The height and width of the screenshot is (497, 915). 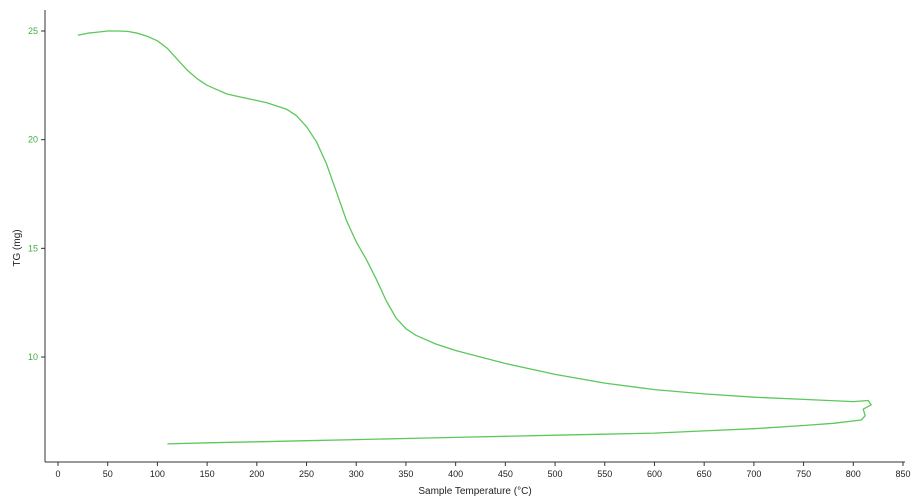 I want to click on x-tick-label: 800, so click(x=853, y=474).